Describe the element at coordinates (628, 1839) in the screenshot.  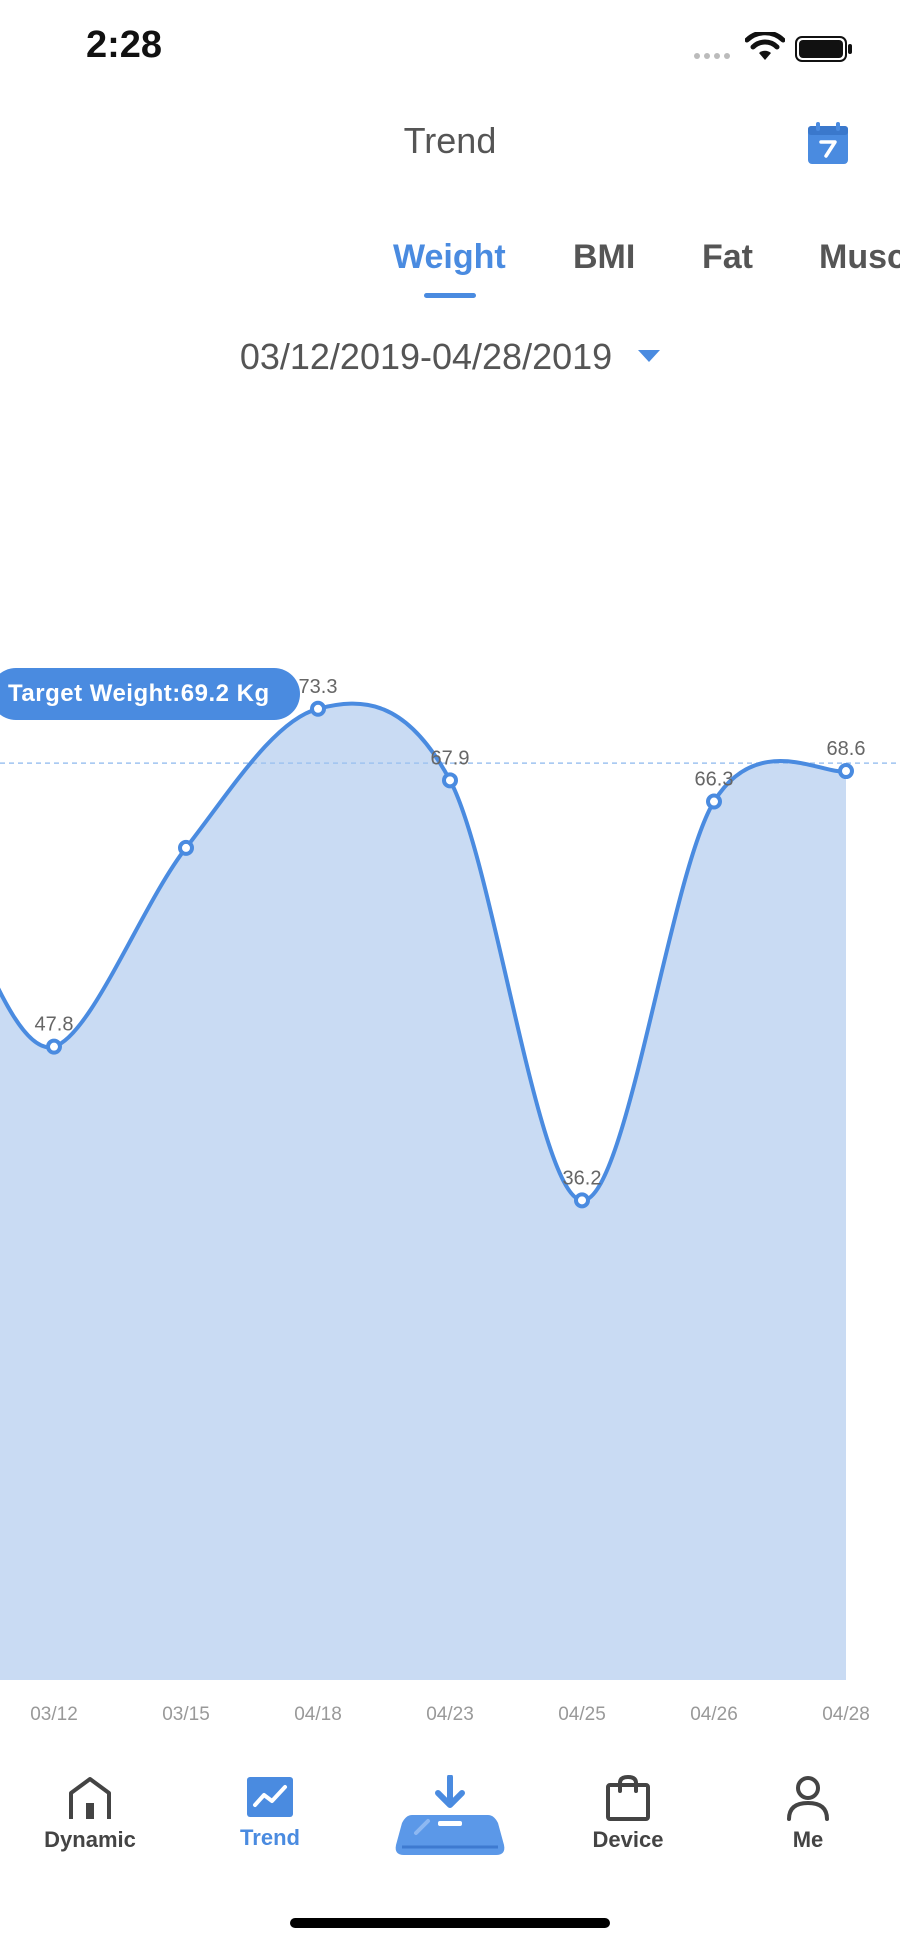
I see `nav-device-label: Device` at that location.